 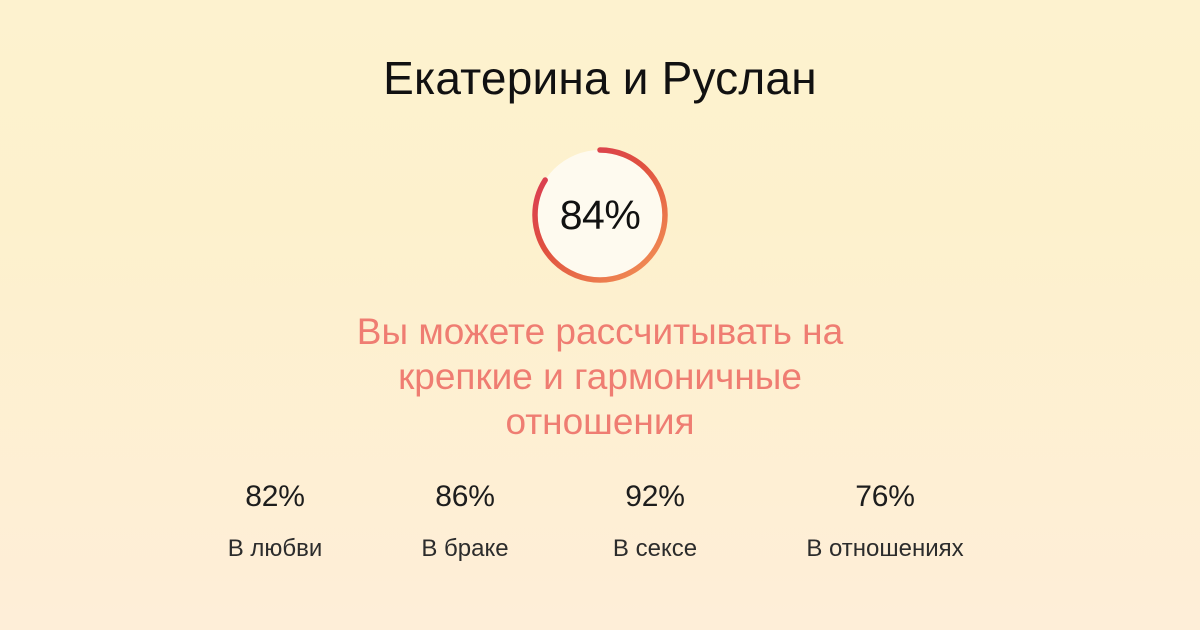 What do you see at coordinates (655, 521) in the screenshot?
I see `stat-item-sex: 92% В сексе` at bounding box center [655, 521].